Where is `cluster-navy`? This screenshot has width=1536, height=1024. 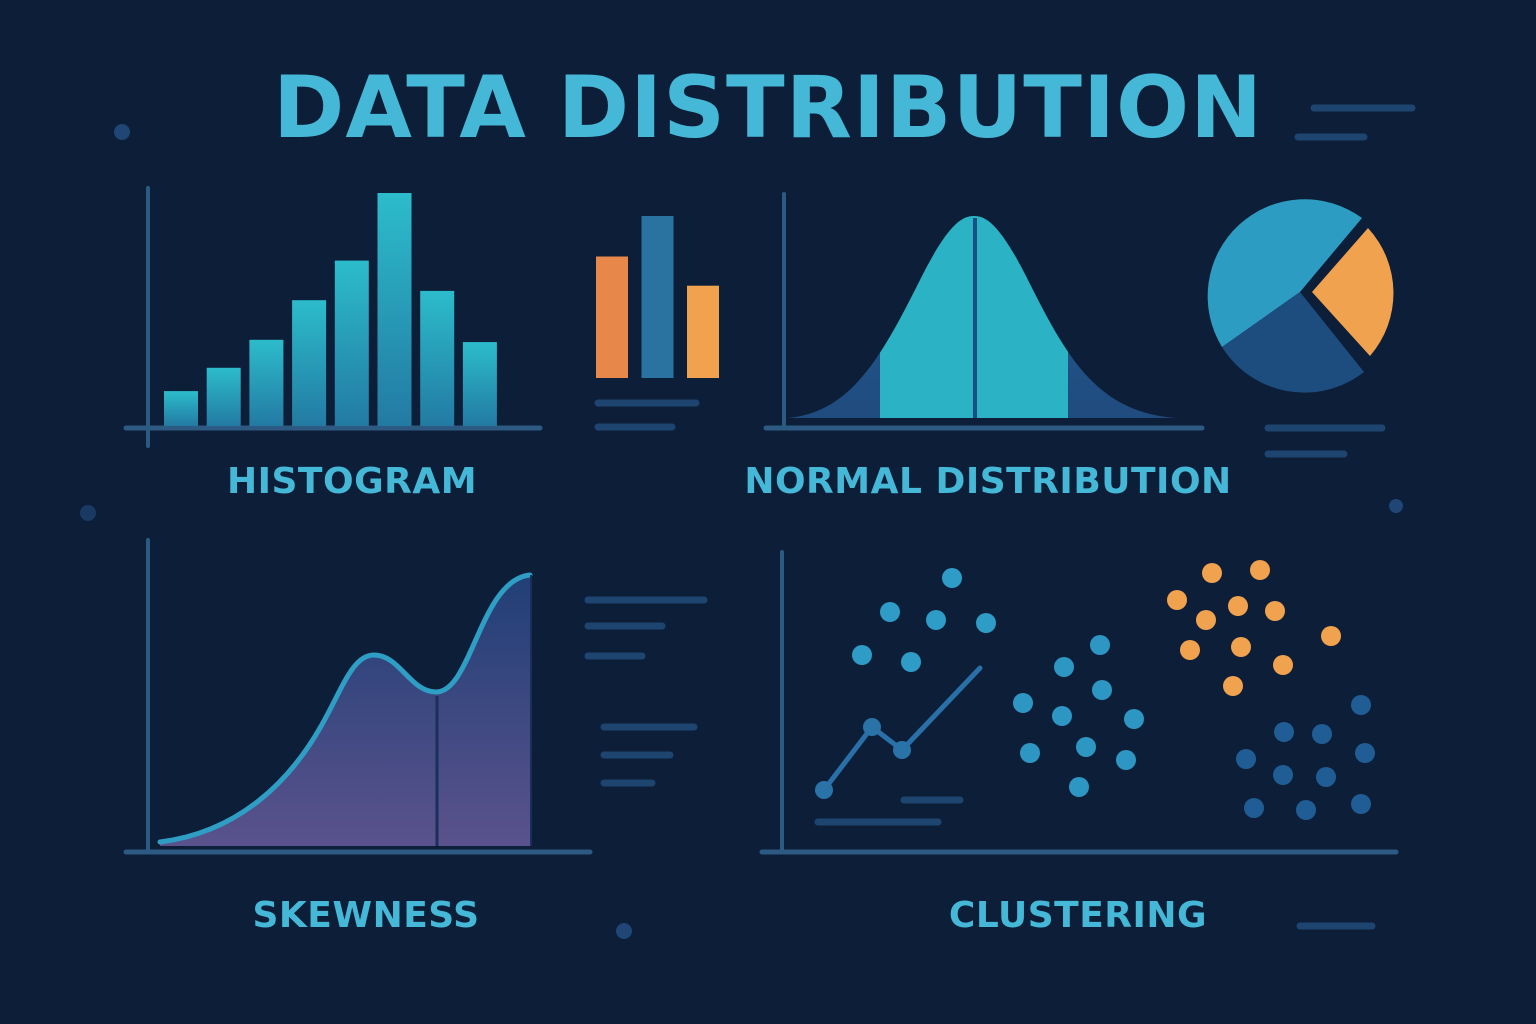 cluster-navy is located at coordinates (1305, 757).